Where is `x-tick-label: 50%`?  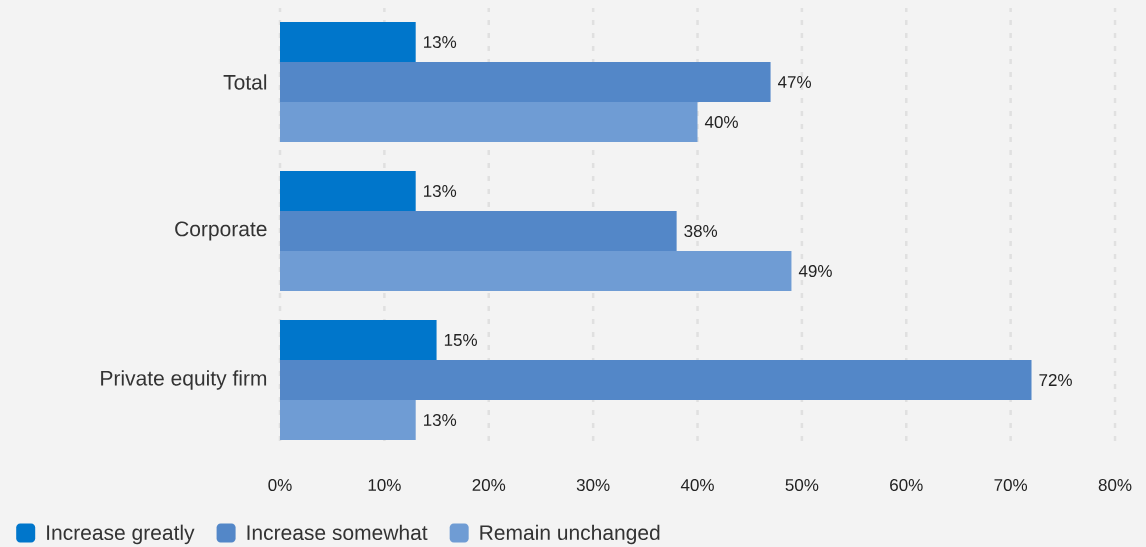
x-tick-label: 50% is located at coordinates (802, 485).